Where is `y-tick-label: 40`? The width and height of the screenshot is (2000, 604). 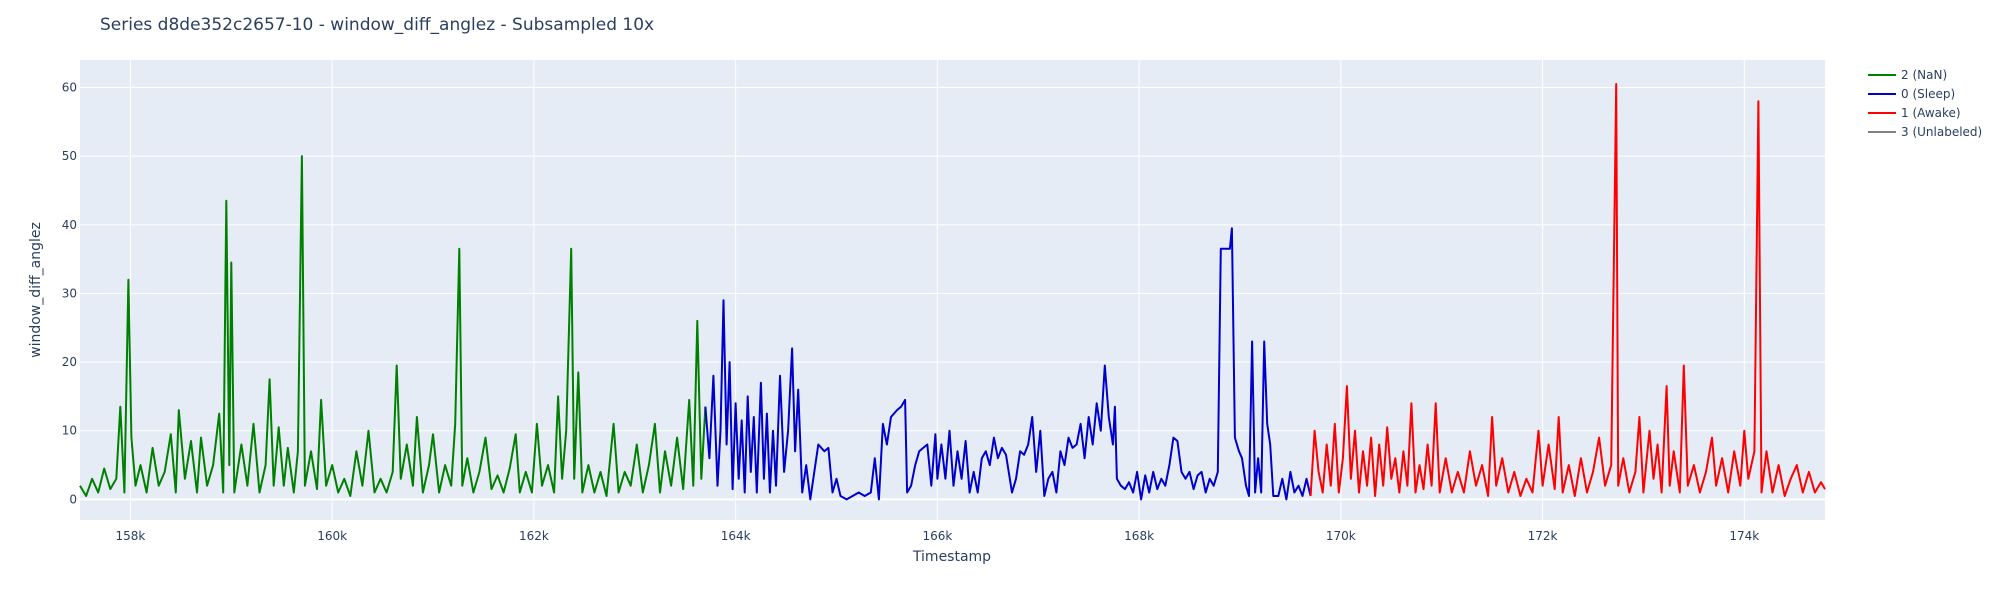
y-tick-label: 40 is located at coordinates (69, 225).